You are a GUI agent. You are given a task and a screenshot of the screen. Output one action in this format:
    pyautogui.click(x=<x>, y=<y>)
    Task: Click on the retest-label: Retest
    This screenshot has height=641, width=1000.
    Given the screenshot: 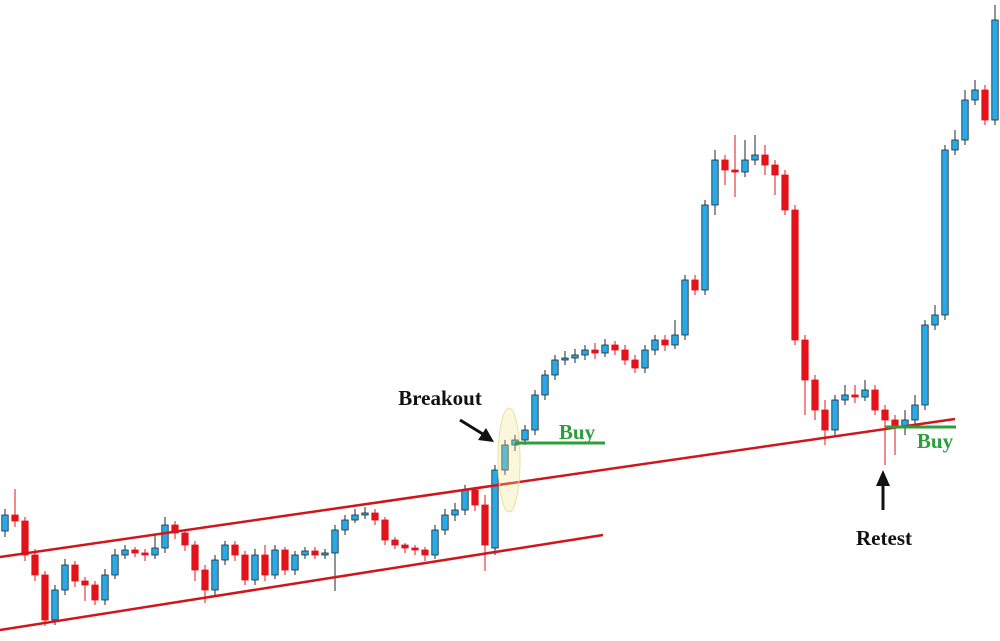 What is the action you would take?
    pyautogui.click(x=884, y=538)
    